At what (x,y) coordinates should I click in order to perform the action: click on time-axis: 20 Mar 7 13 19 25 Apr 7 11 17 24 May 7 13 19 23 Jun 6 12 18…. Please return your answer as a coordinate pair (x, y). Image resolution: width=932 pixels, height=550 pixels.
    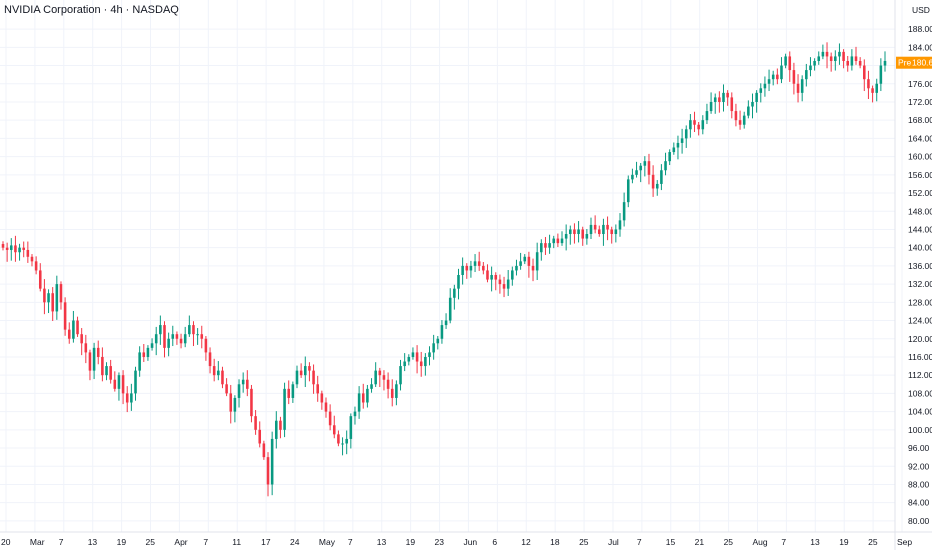
    Looking at the image, I should click on (456, 542).